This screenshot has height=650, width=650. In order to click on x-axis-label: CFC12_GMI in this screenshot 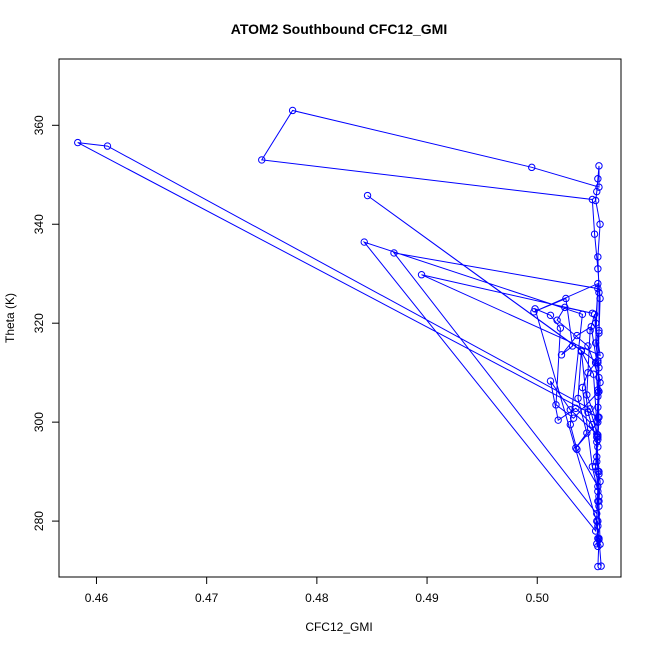, I will do `click(338, 627)`.